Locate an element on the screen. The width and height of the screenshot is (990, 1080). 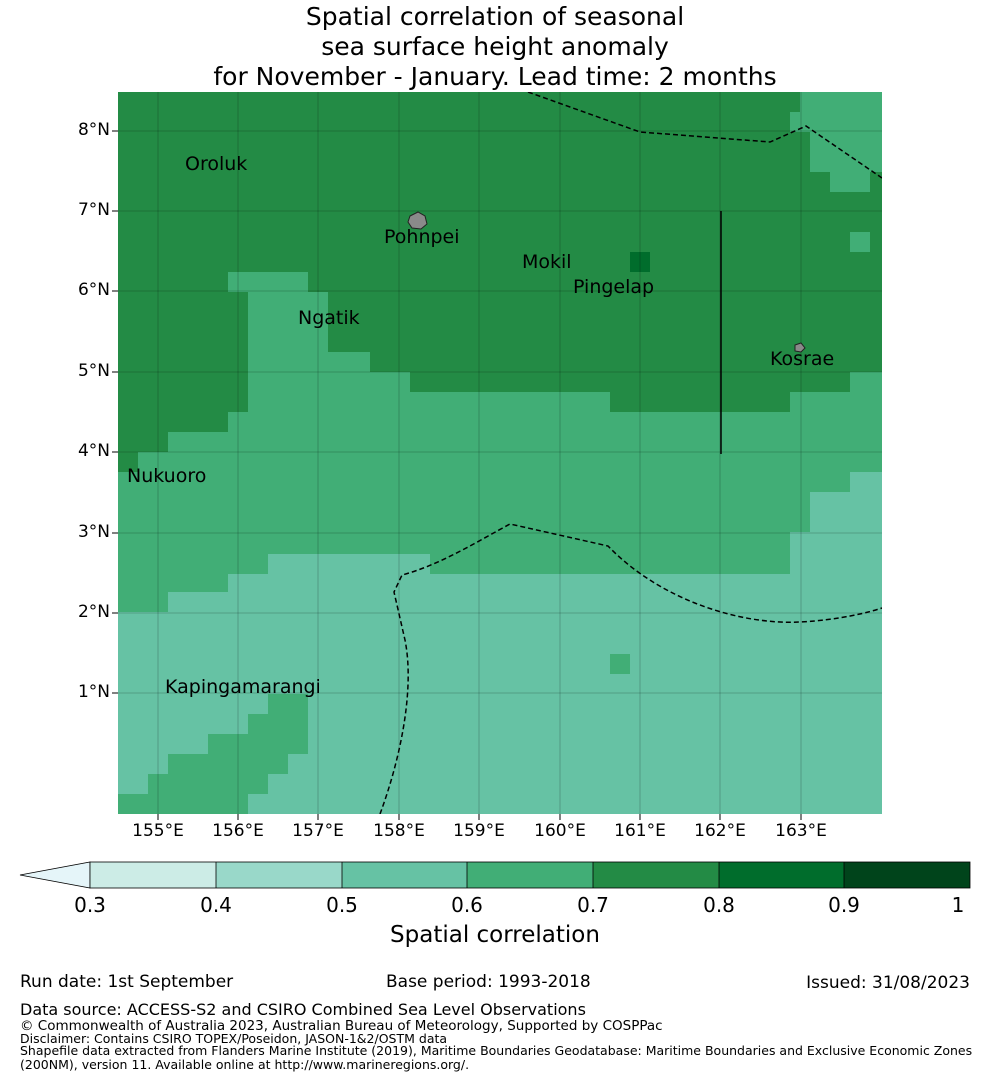
place-pingelap: Pingelap is located at coordinates (614, 287).